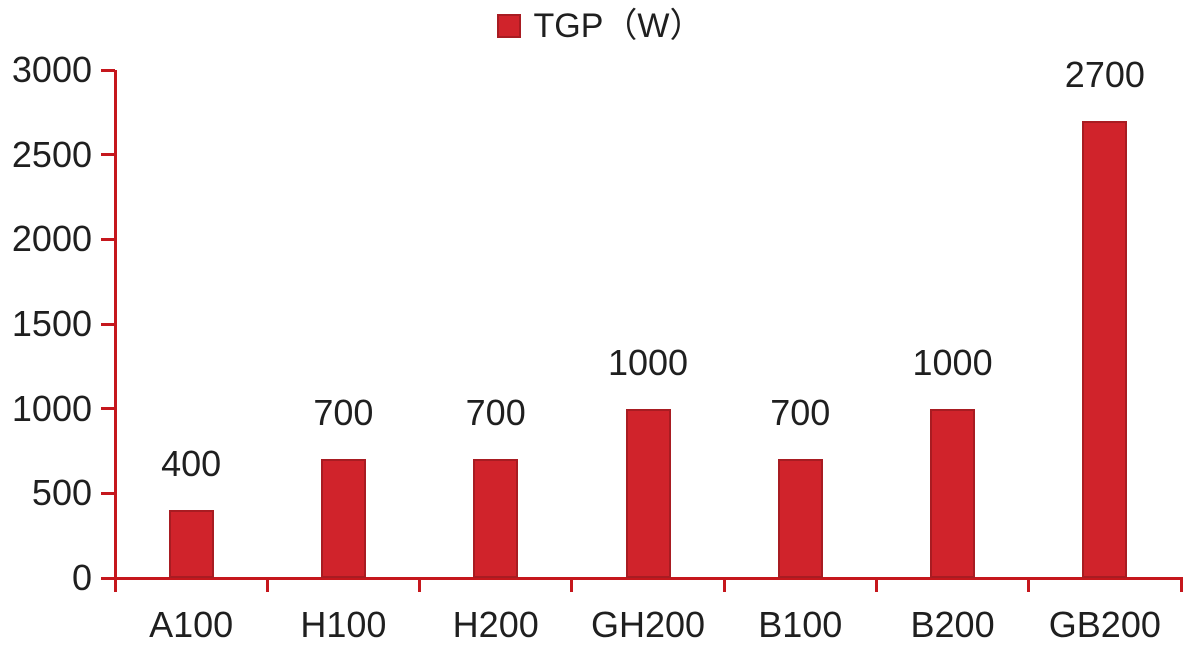  I want to click on x-axis-label-a100: A100, so click(191, 624).